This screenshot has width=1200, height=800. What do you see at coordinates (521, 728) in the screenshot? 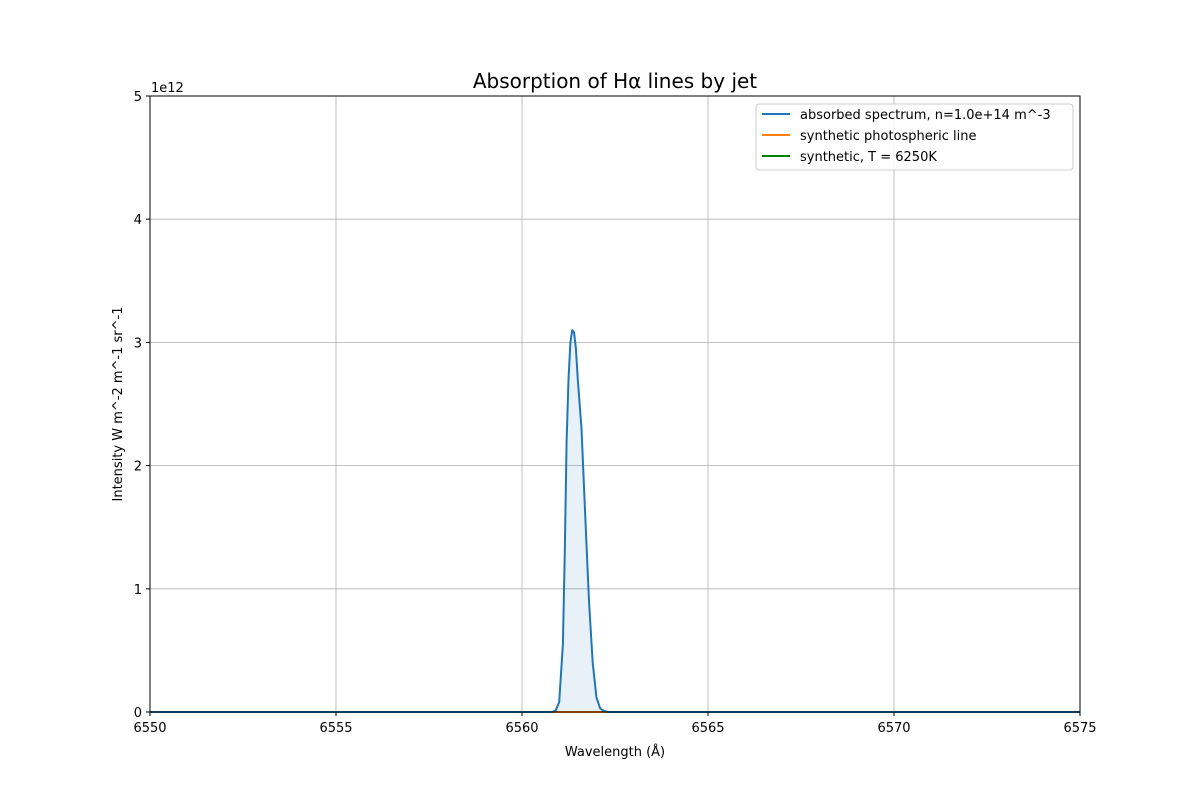
I see `x-tick-label: 6560` at bounding box center [521, 728].